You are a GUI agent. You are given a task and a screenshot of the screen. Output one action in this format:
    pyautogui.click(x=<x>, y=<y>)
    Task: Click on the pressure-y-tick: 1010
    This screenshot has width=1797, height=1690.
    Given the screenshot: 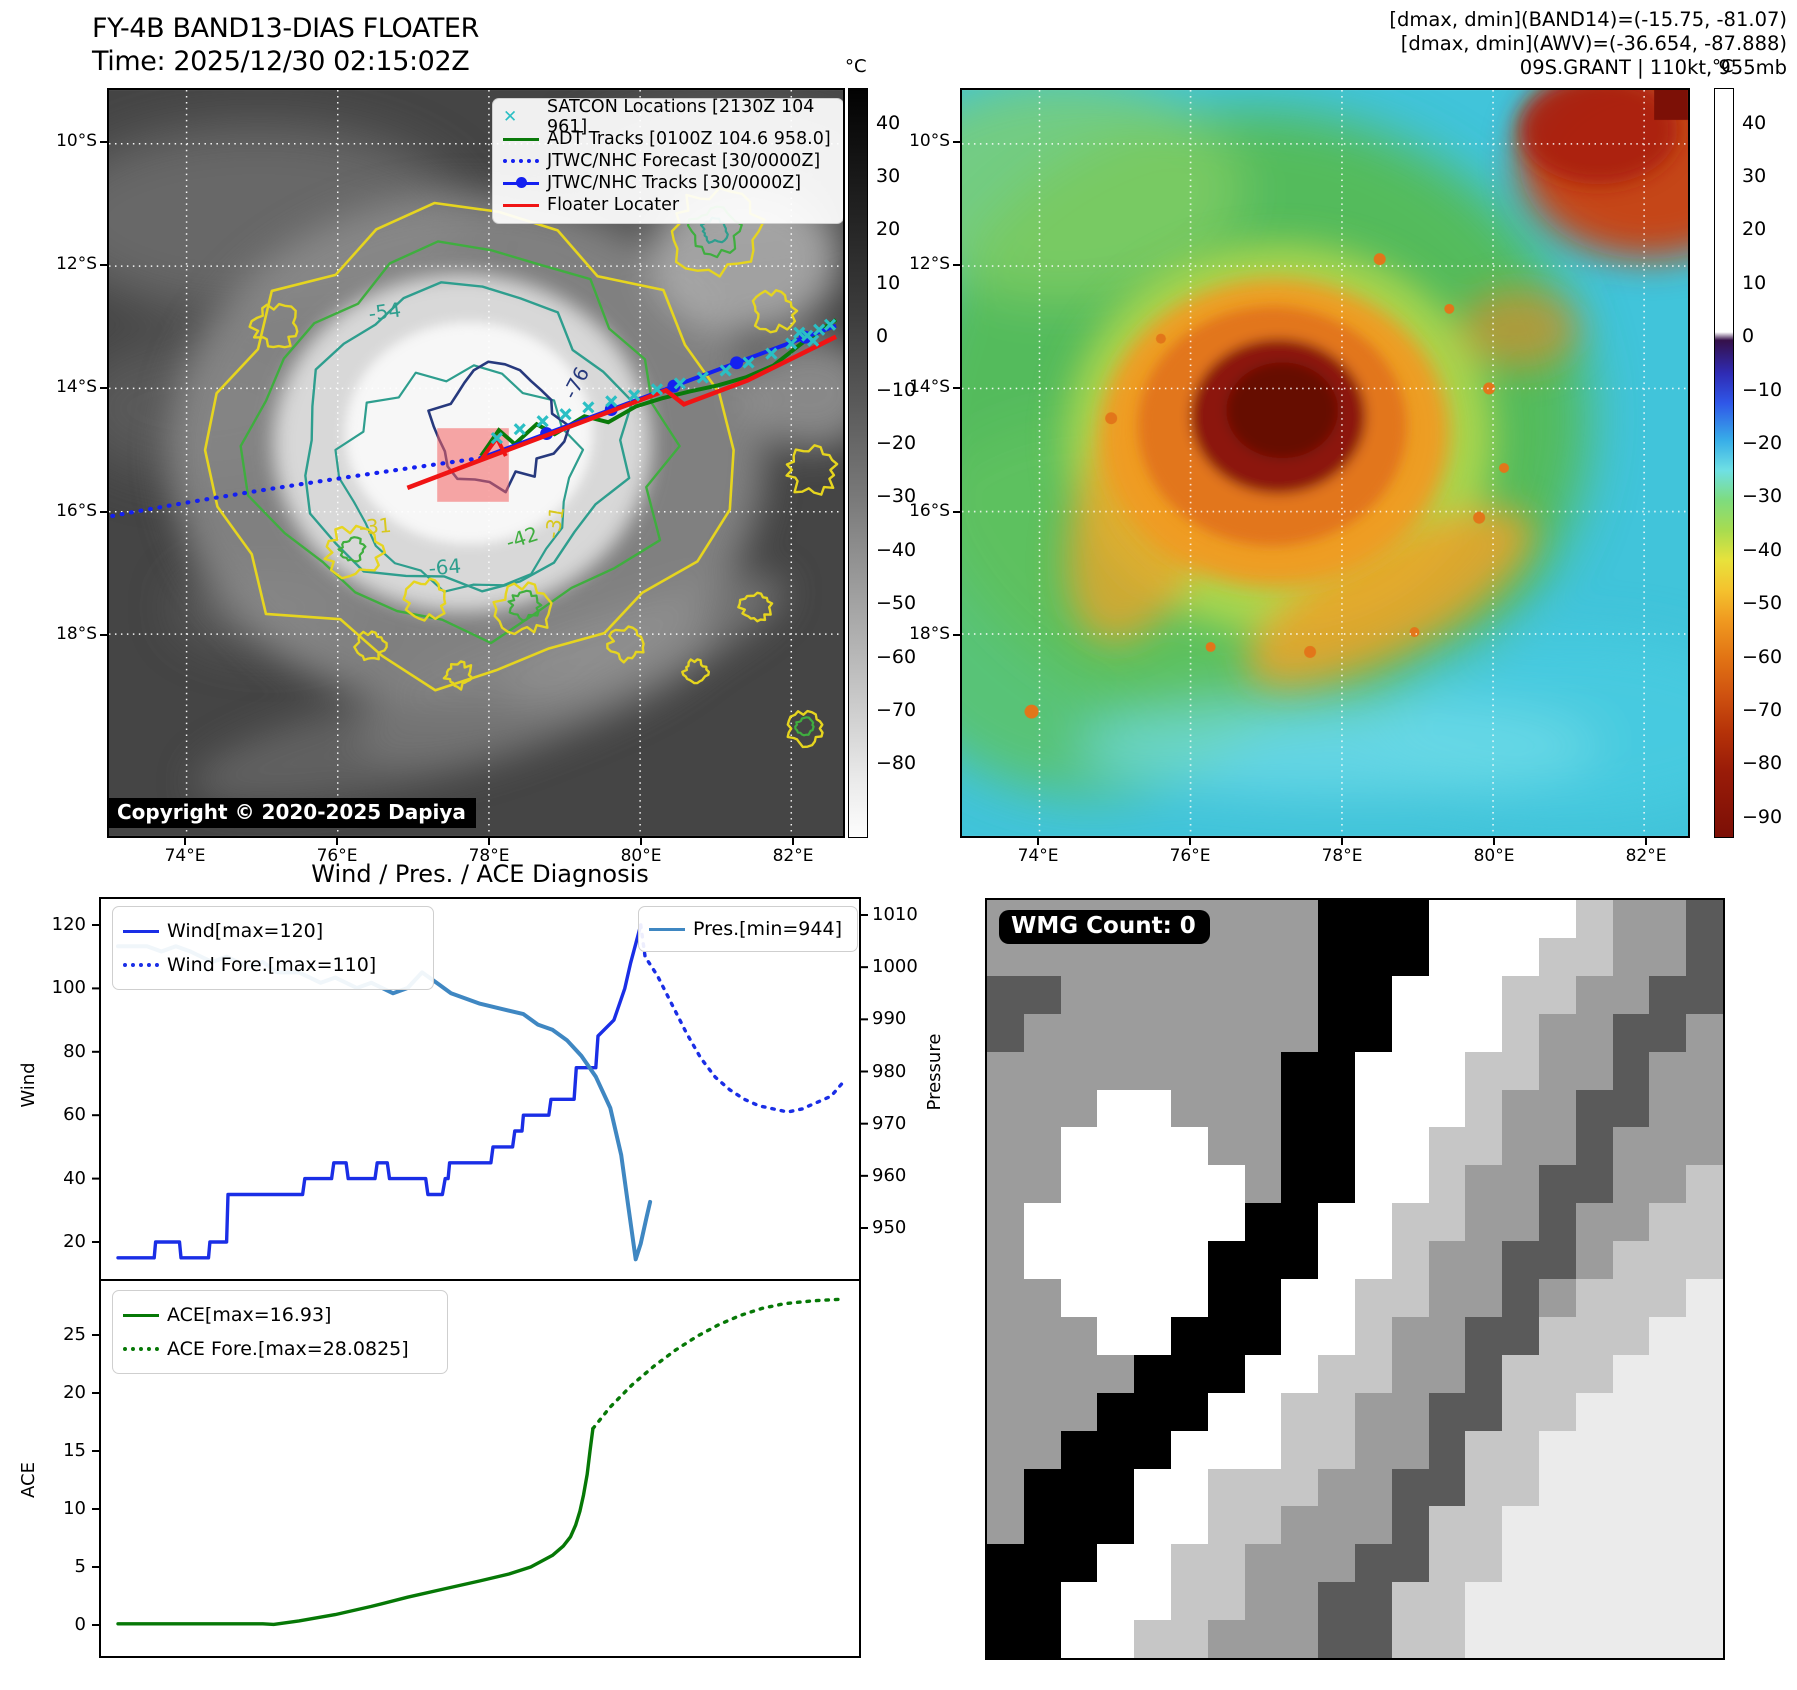 What is the action you would take?
    pyautogui.click(x=895, y=914)
    